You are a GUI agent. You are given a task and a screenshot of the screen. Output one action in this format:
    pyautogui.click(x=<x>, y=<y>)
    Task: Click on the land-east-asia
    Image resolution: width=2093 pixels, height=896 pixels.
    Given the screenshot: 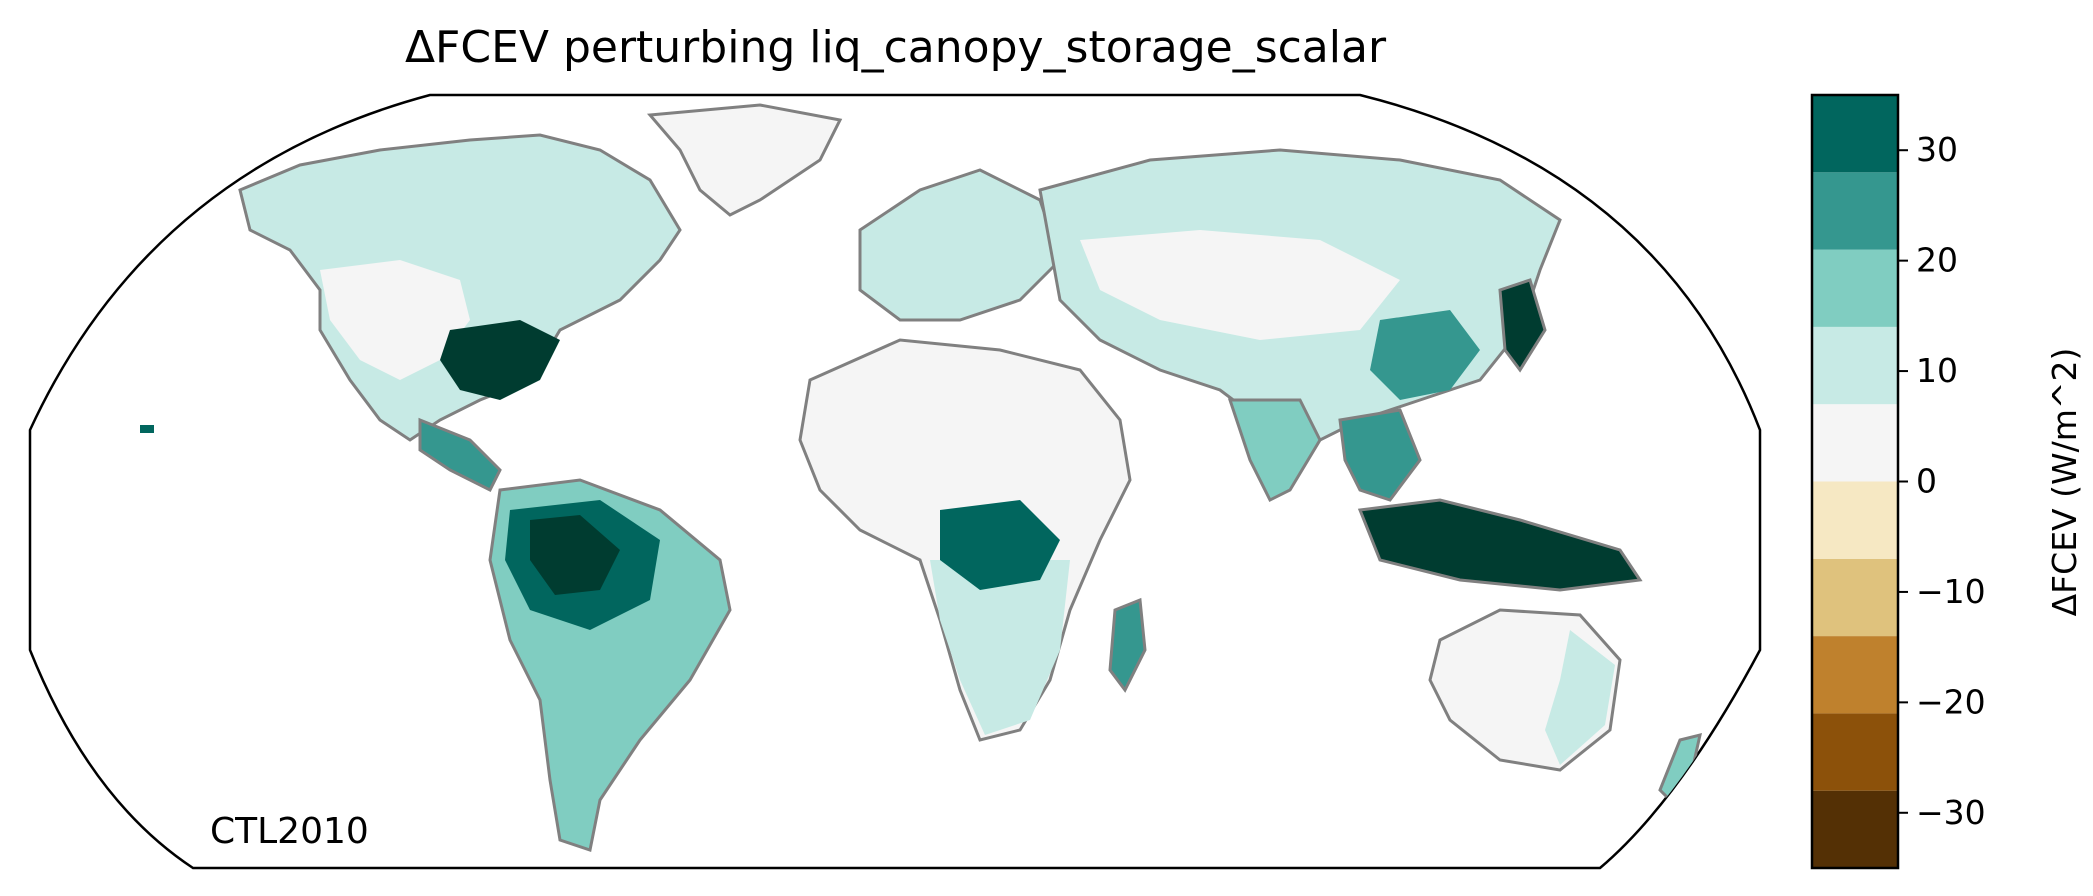 What is the action you would take?
    pyautogui.click(x=1425, y=355)
    